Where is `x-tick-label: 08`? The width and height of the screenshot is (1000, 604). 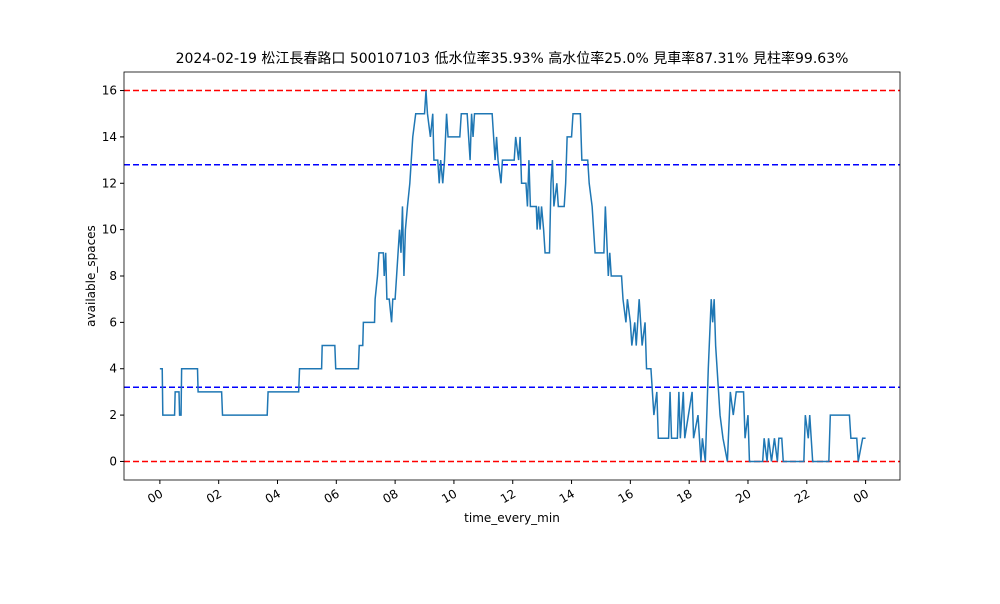 x-tick-label: 08 is located at coordinates (390, 496).